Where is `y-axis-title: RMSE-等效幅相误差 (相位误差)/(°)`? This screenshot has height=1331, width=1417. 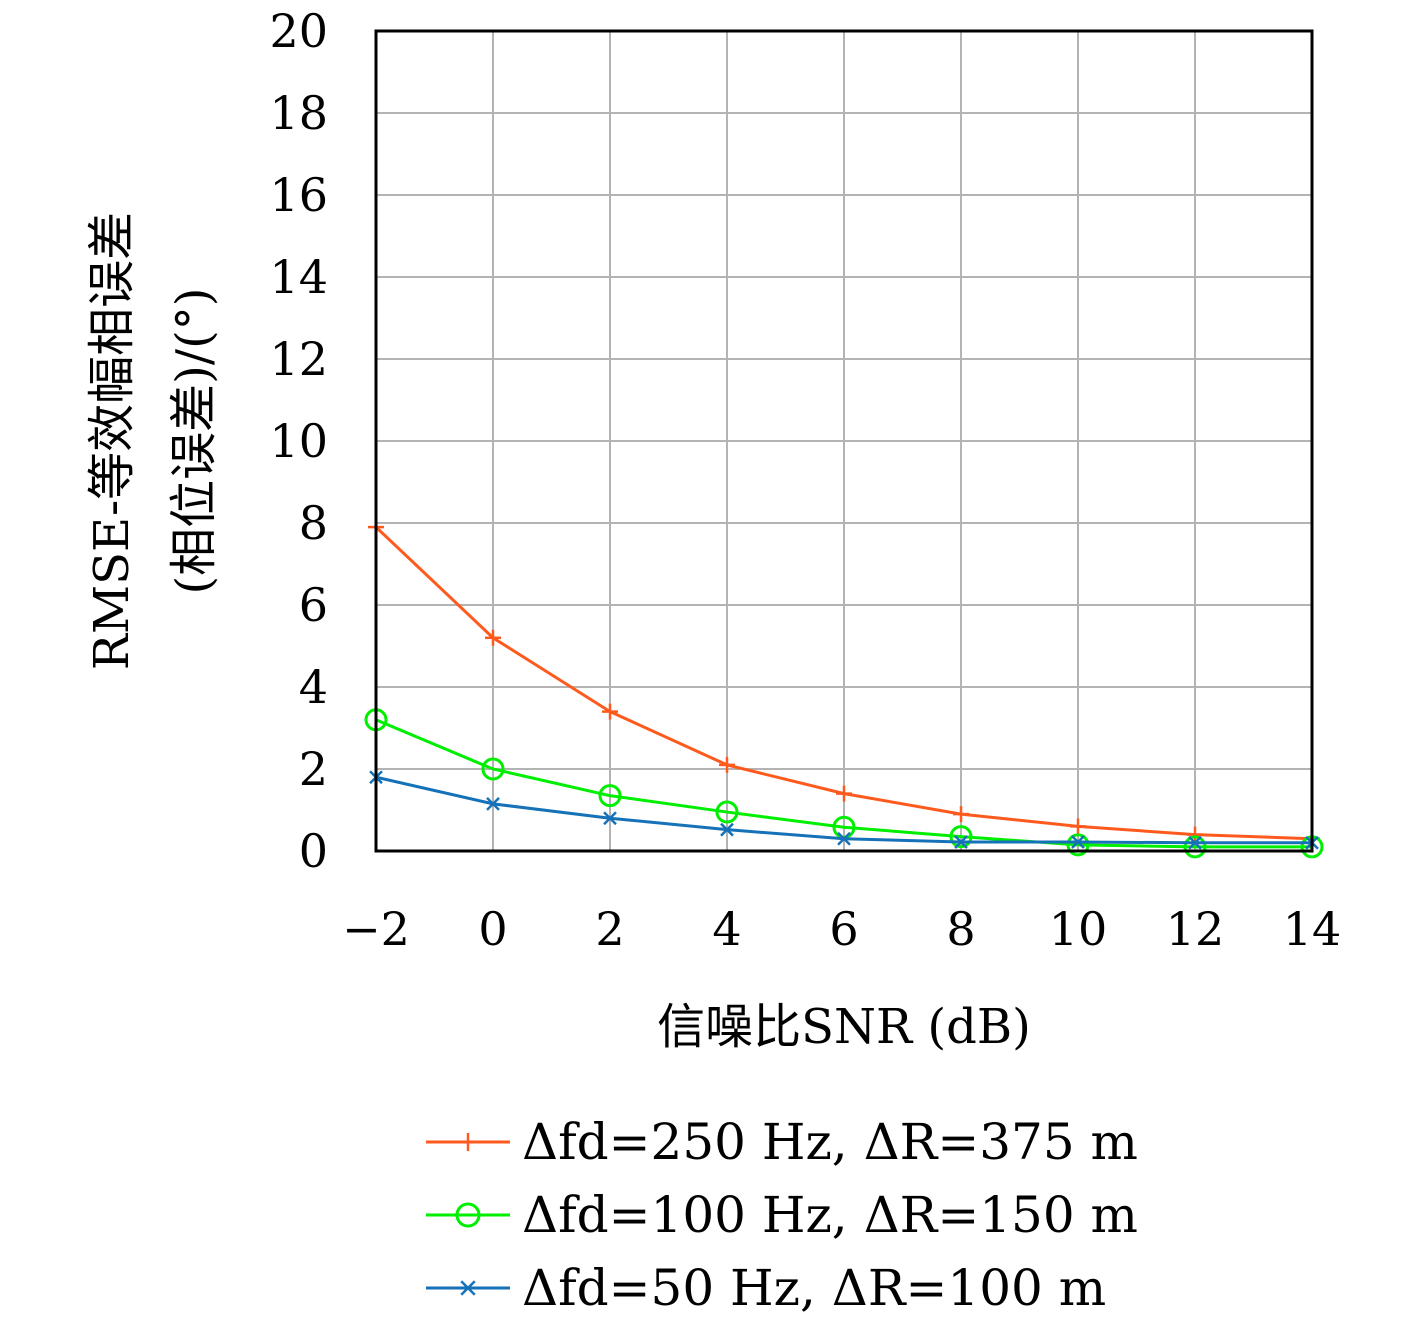
y-axis-title: RMSE-等效幅相误差 (相位误差)/(°) is located at coordinates (153, 441).